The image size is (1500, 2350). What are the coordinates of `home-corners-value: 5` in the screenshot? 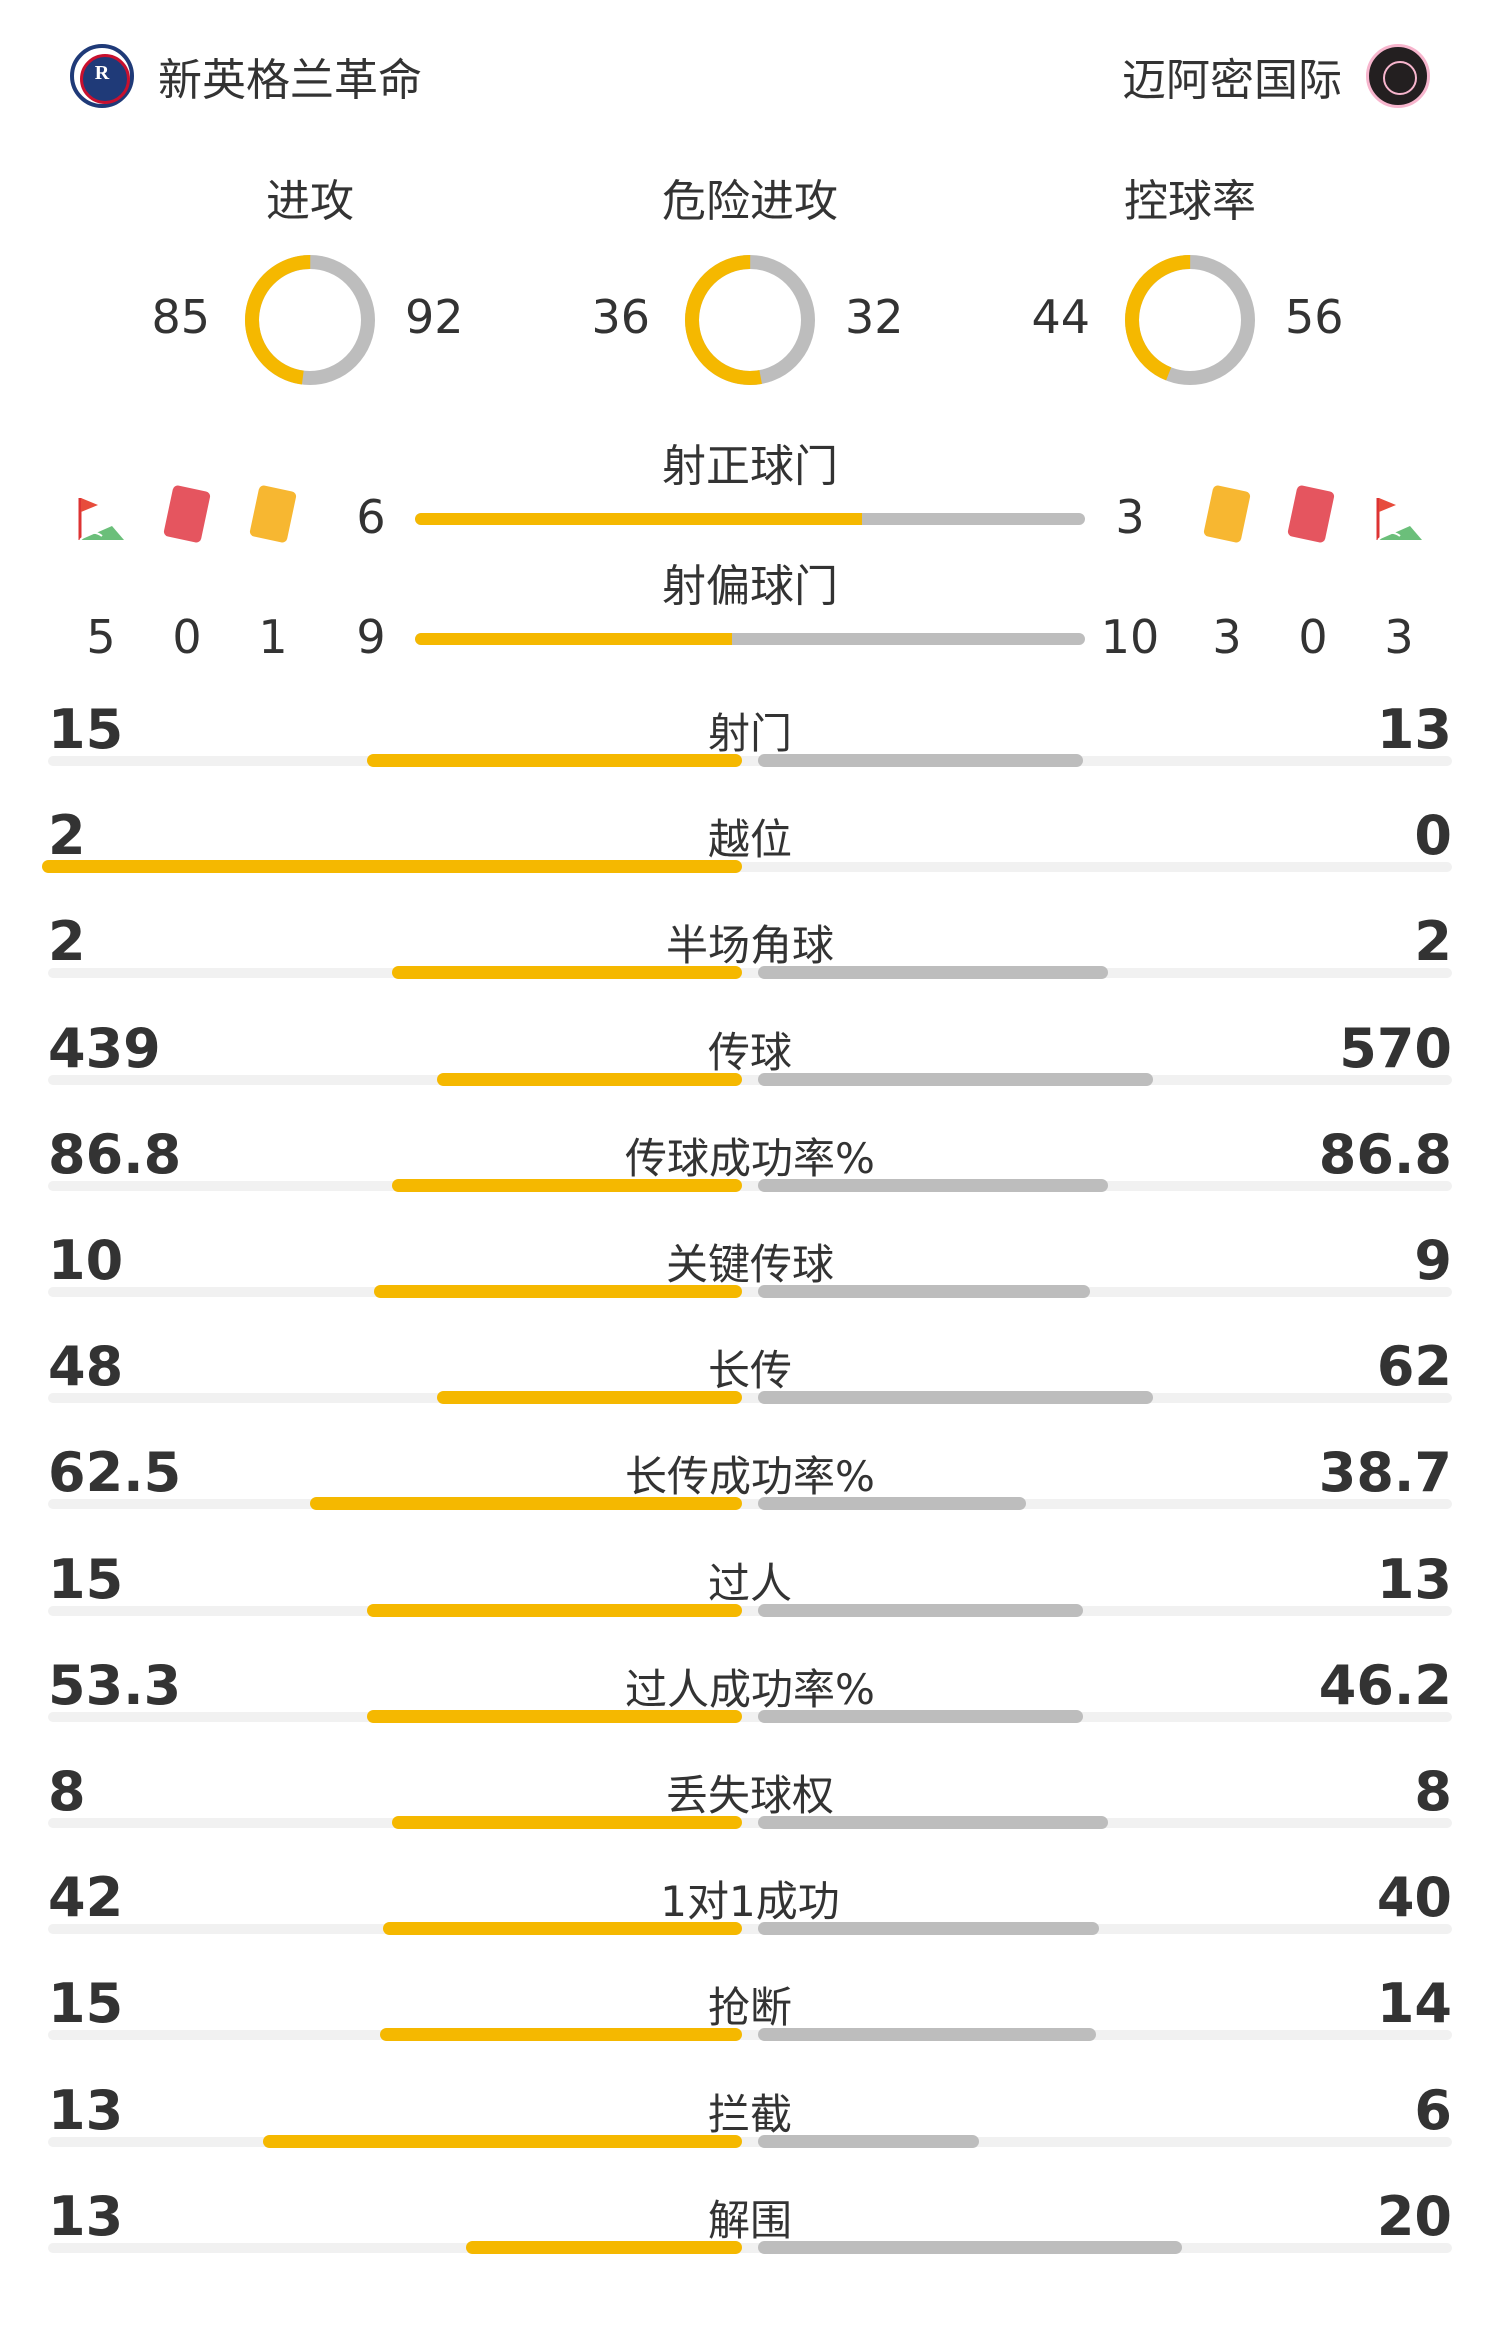 It's located at (101, 637).